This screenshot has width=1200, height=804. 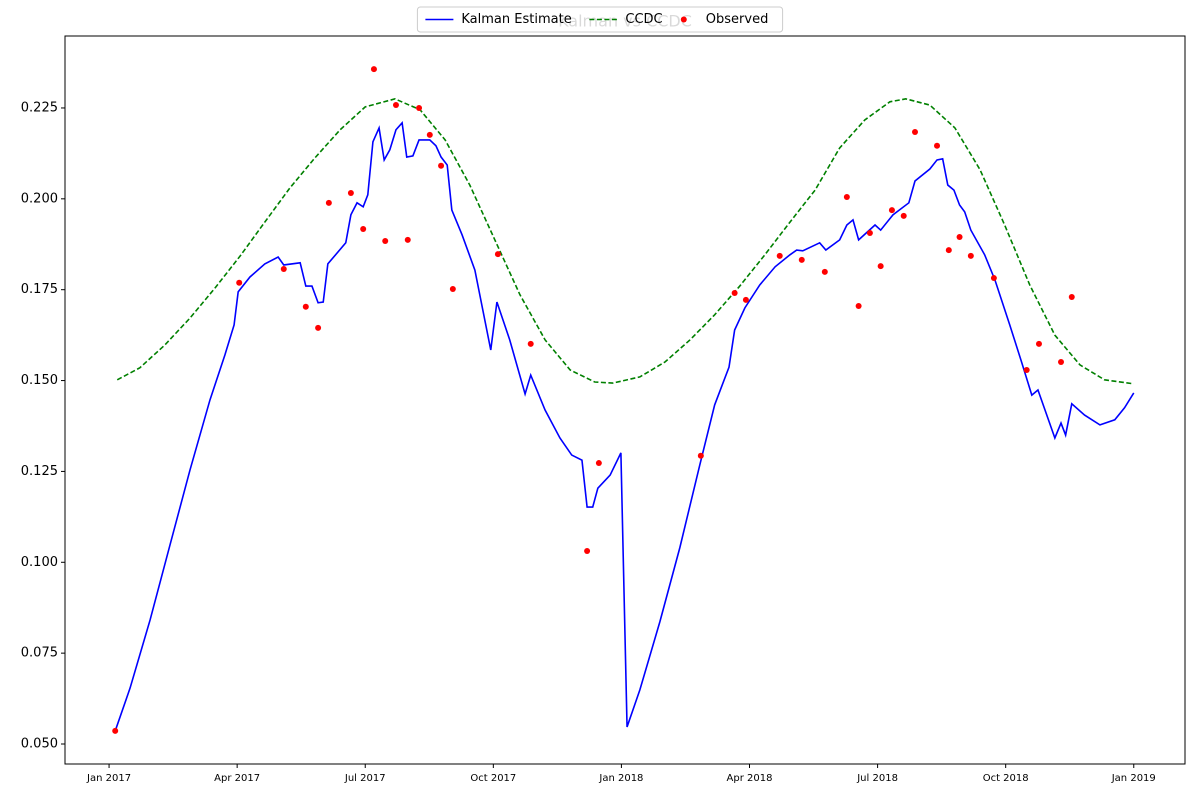 What do you see at coordinates (643, 19) in the screenshot?
I see `legend-label: CCDC` at bounding box center [643, 19].